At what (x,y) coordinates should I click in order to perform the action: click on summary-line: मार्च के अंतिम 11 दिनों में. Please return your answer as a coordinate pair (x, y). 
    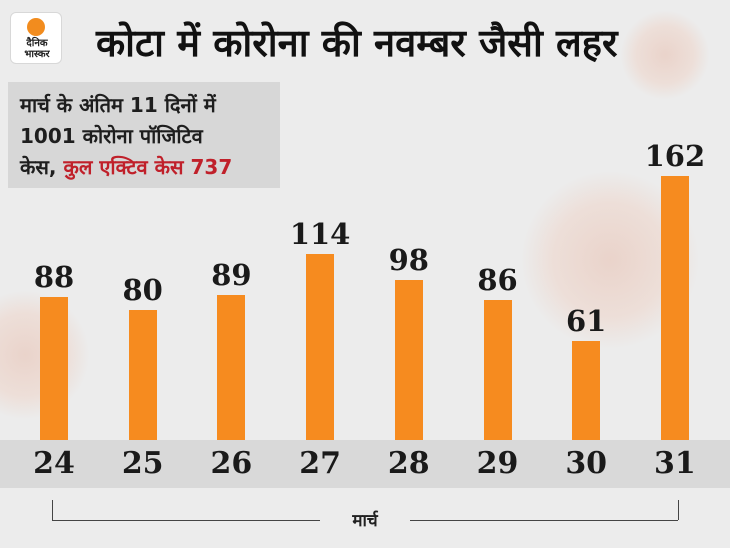
    Looking at the image, I should click on (118, 105).